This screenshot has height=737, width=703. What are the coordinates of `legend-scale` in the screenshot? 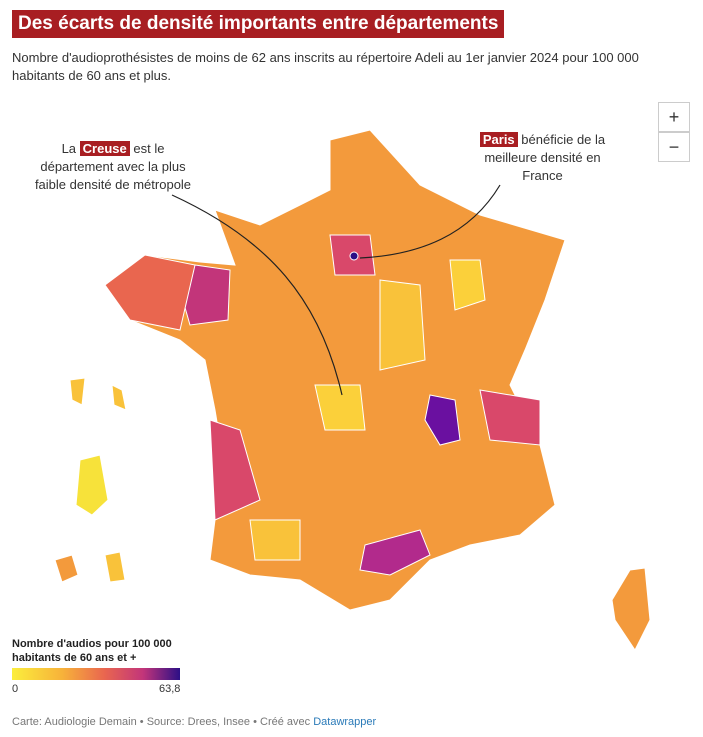 It's located at (96, 674).